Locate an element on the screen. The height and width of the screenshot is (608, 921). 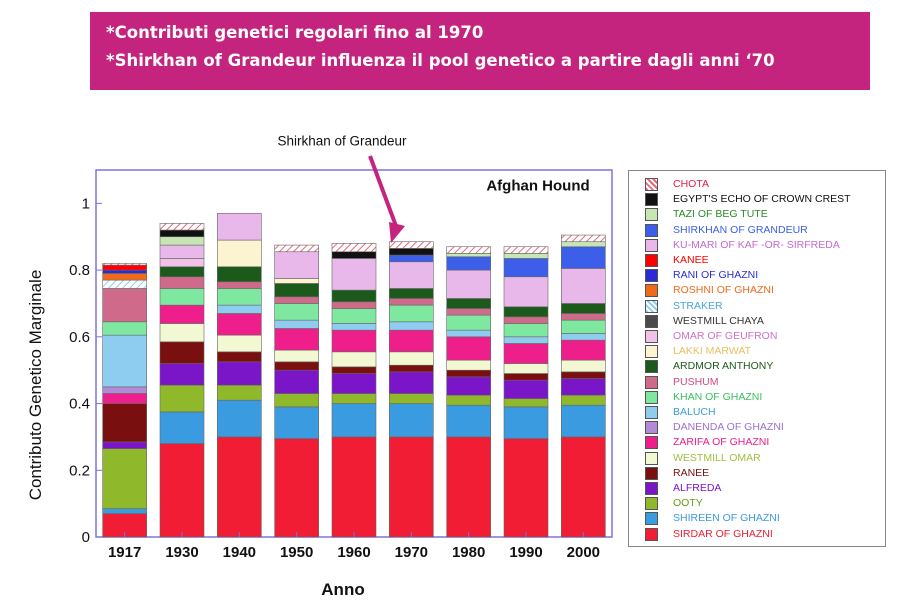
legend-label: STRAKER is located at coordinates (698, 305).